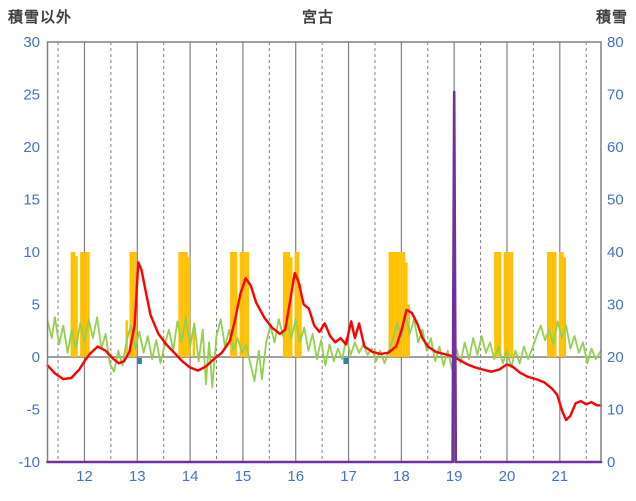 The image size is (636, 501). I want to click on left-axis-title: 積雪以外, so click(40, 17).